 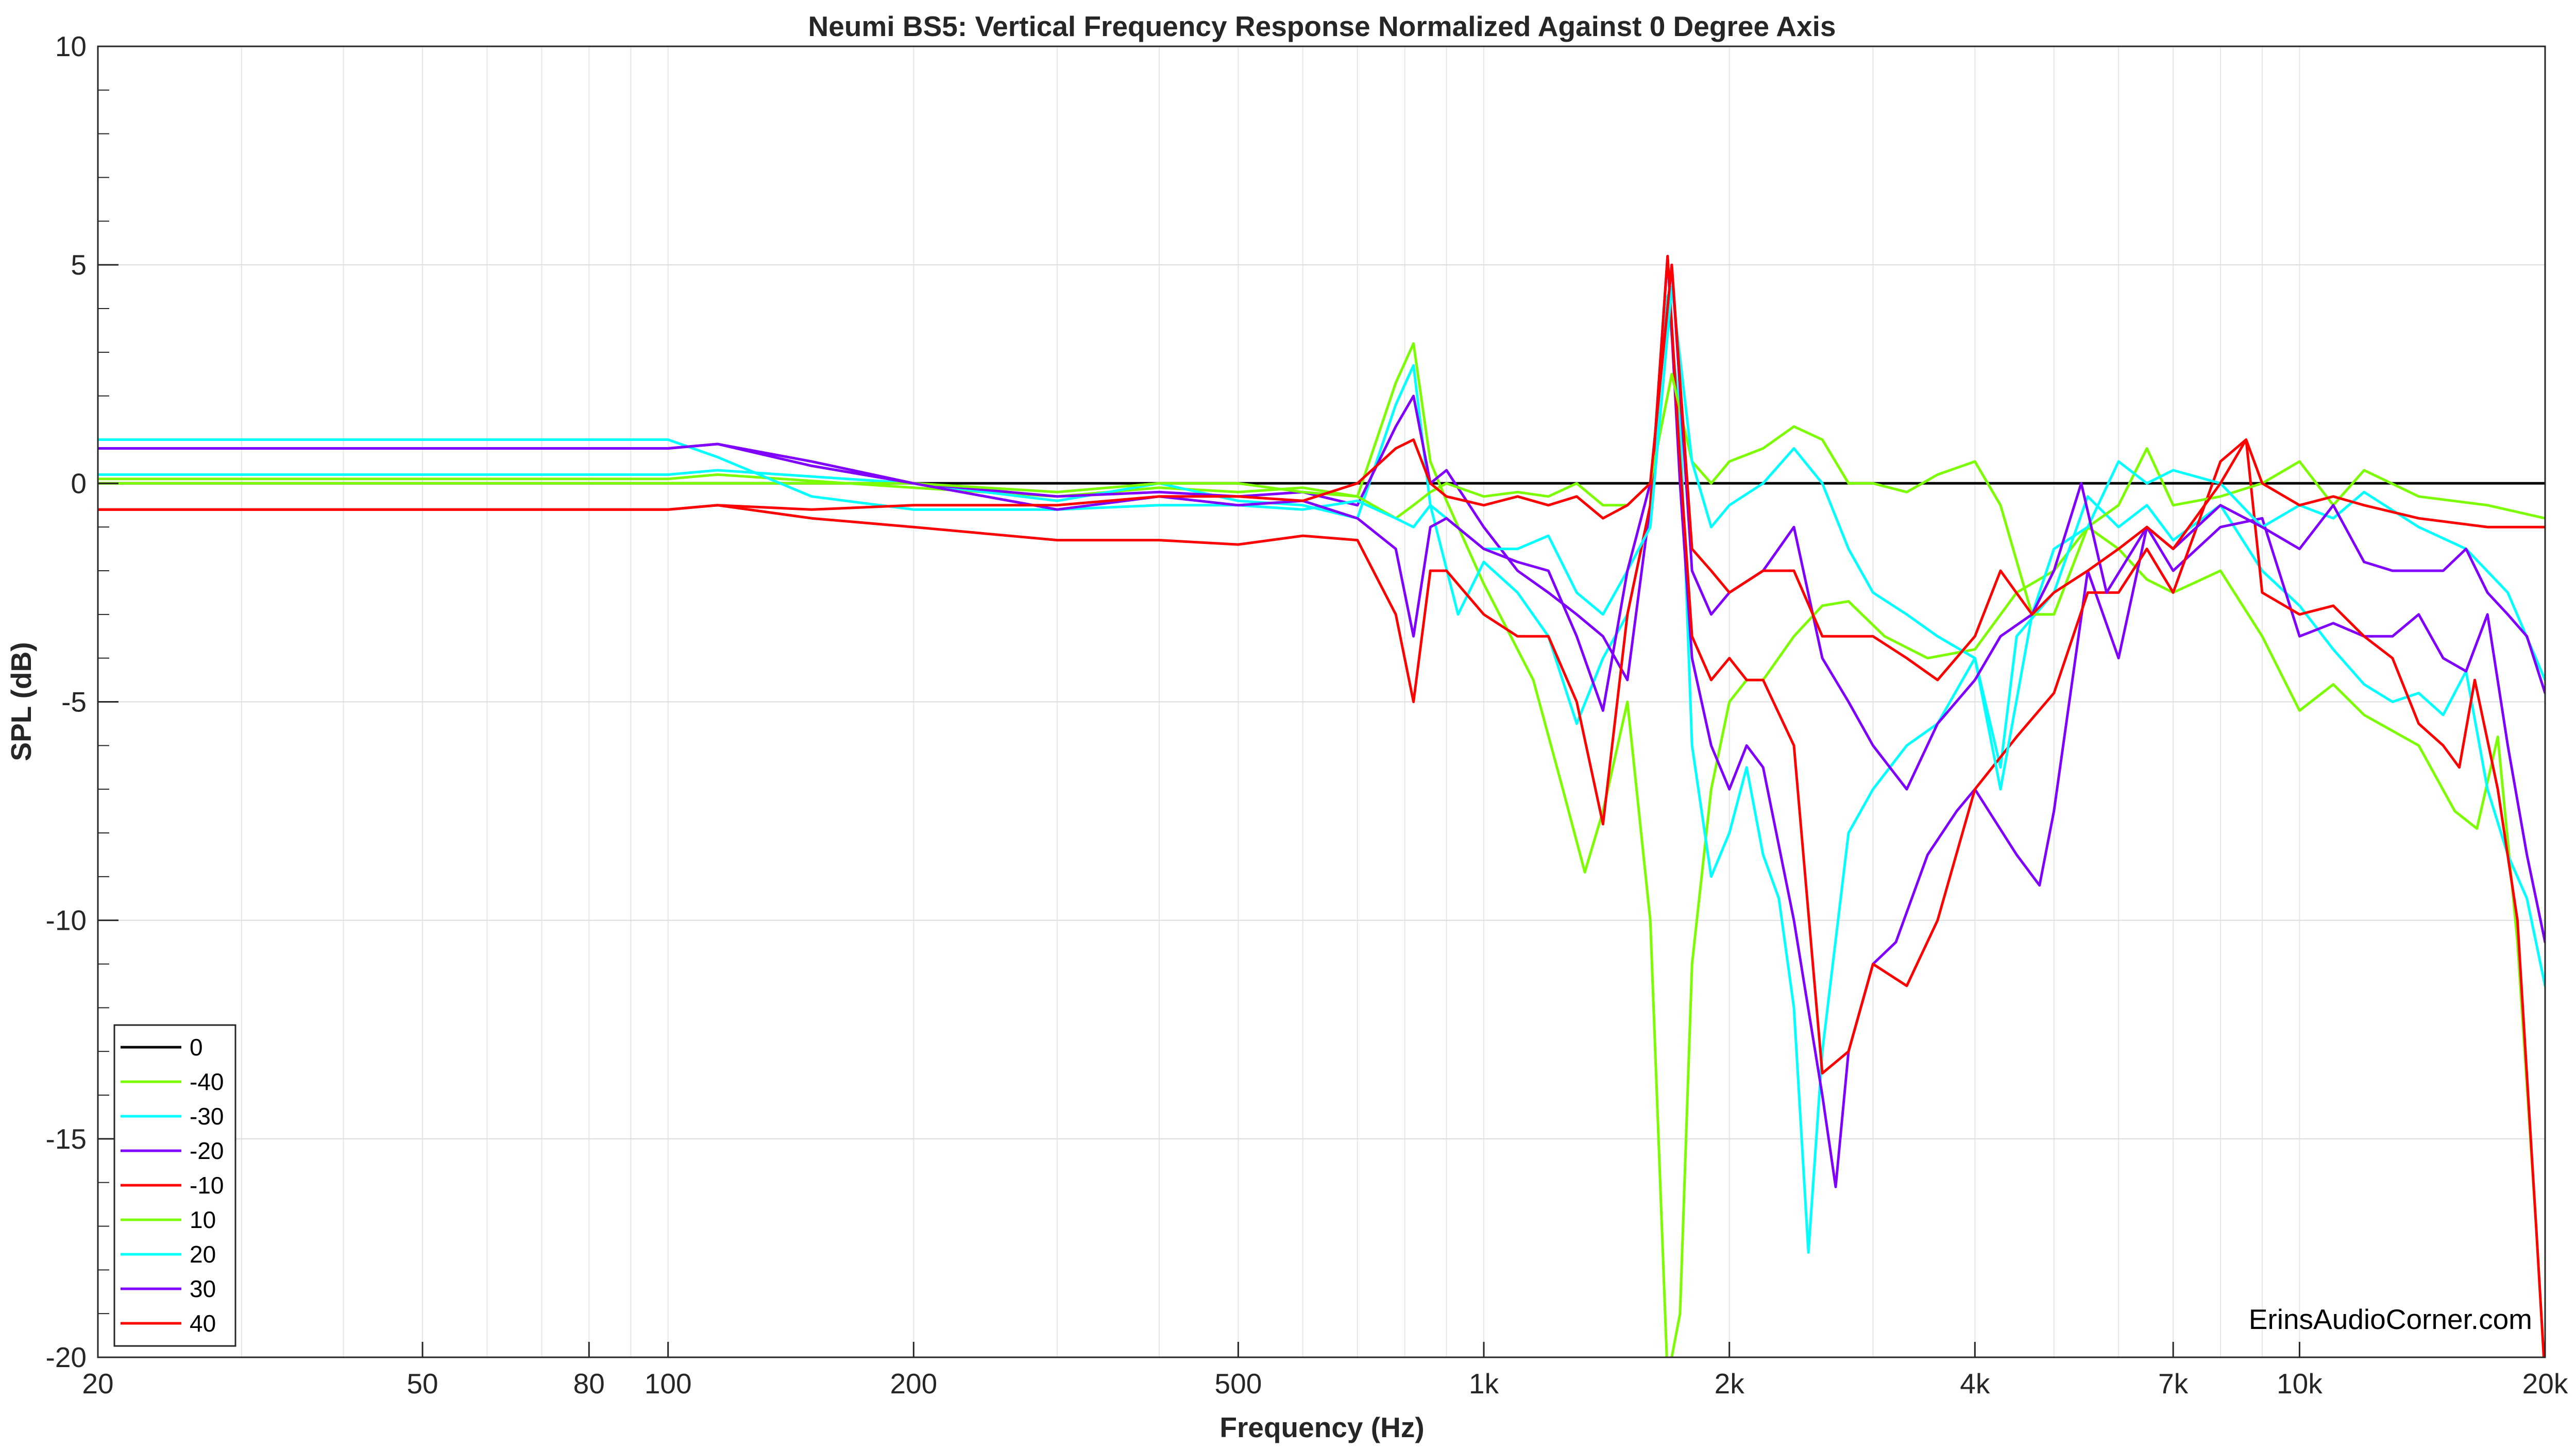 I want to click on x-tick-label: 20k, so click(x=2545, y=1384).